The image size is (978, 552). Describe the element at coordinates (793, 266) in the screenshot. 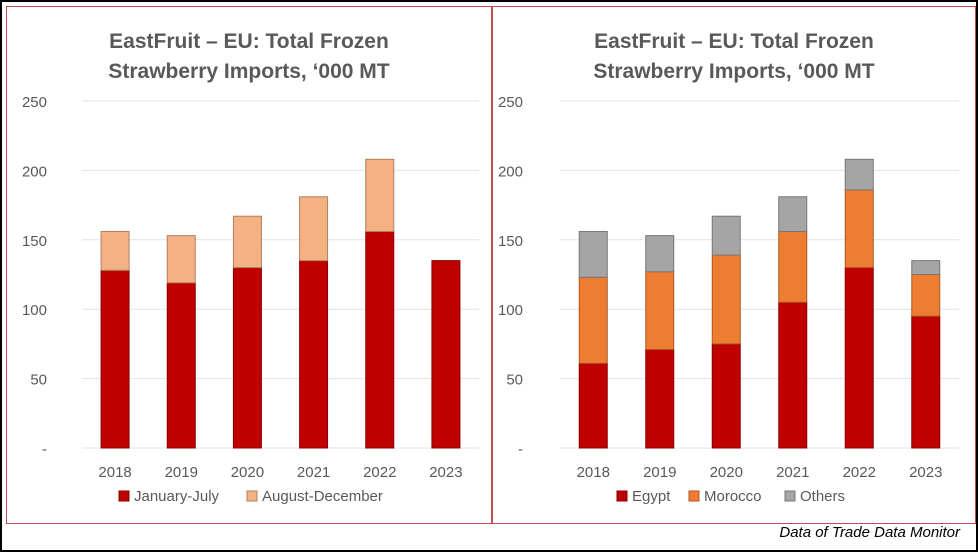

I see `bar-morocco-2021` at that location.